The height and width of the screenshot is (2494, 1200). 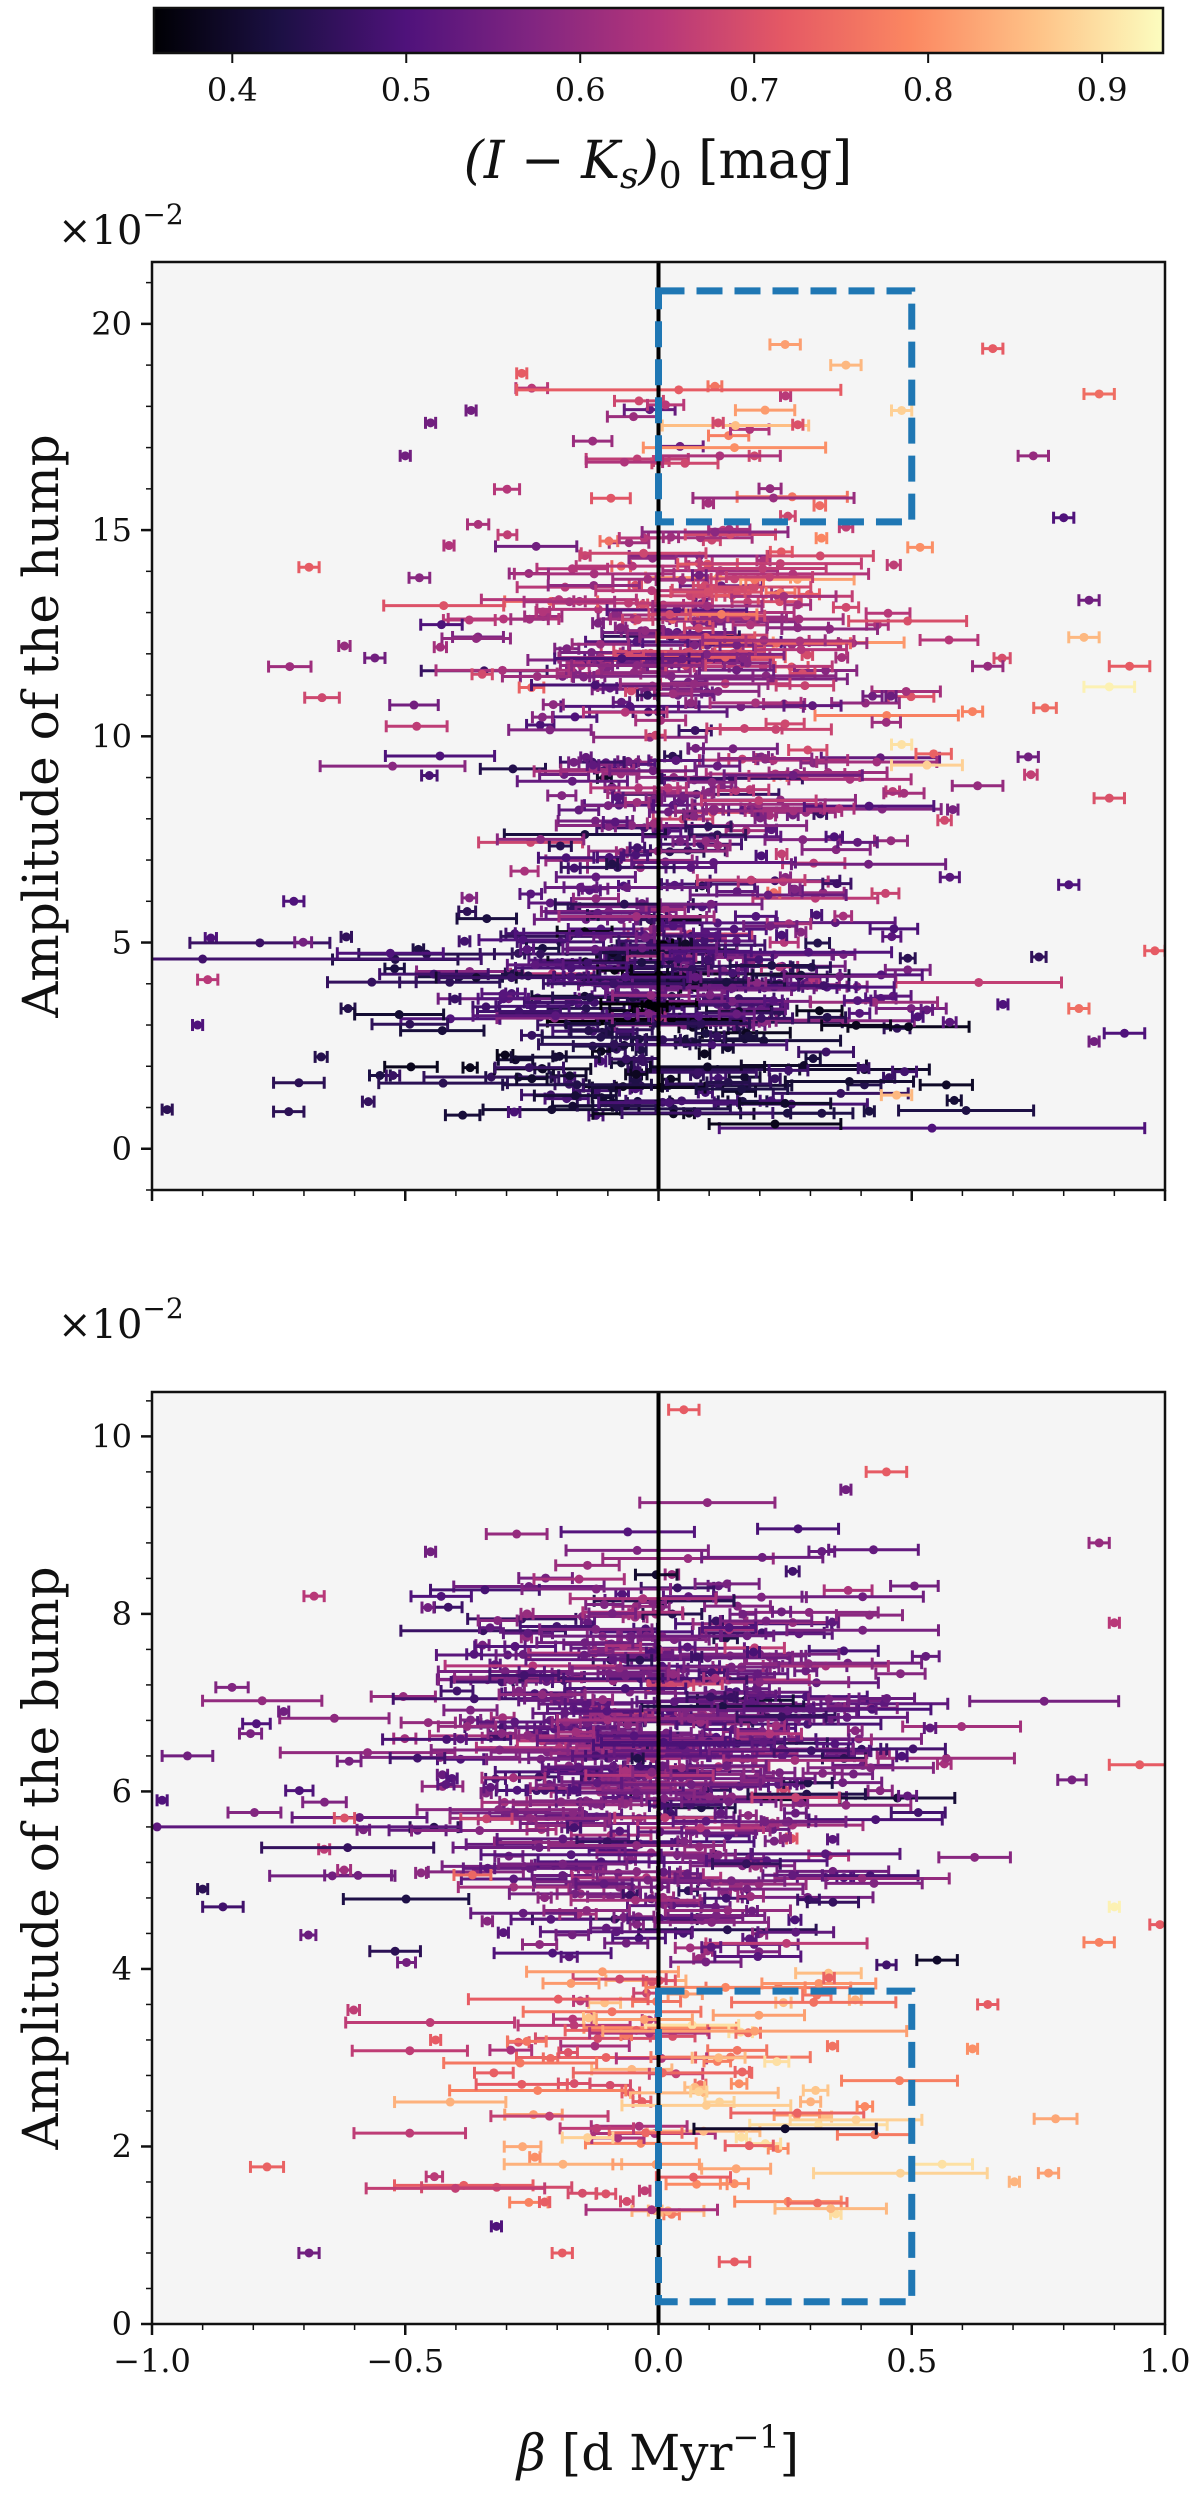 I want to click on y-tick-label: 10, so click(x=111, y=736).